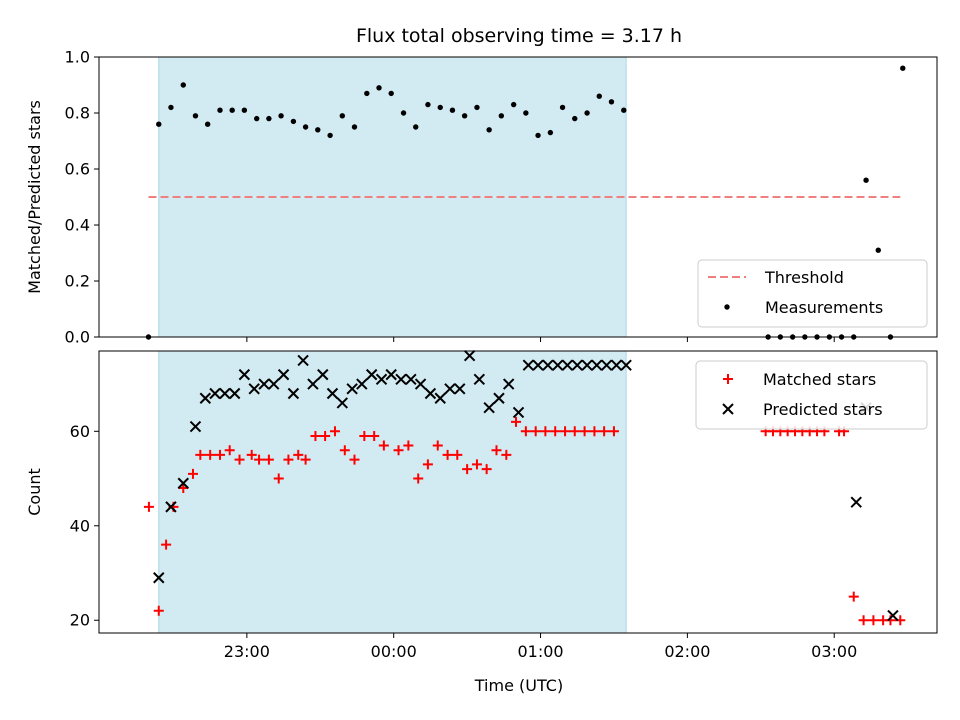 The width and height of the screenshot is (960, 720). What do you see at coordinates (77, 57) in the screenshot?
I see `y-tick-label: 1.0` at bounding box center [77, 57].